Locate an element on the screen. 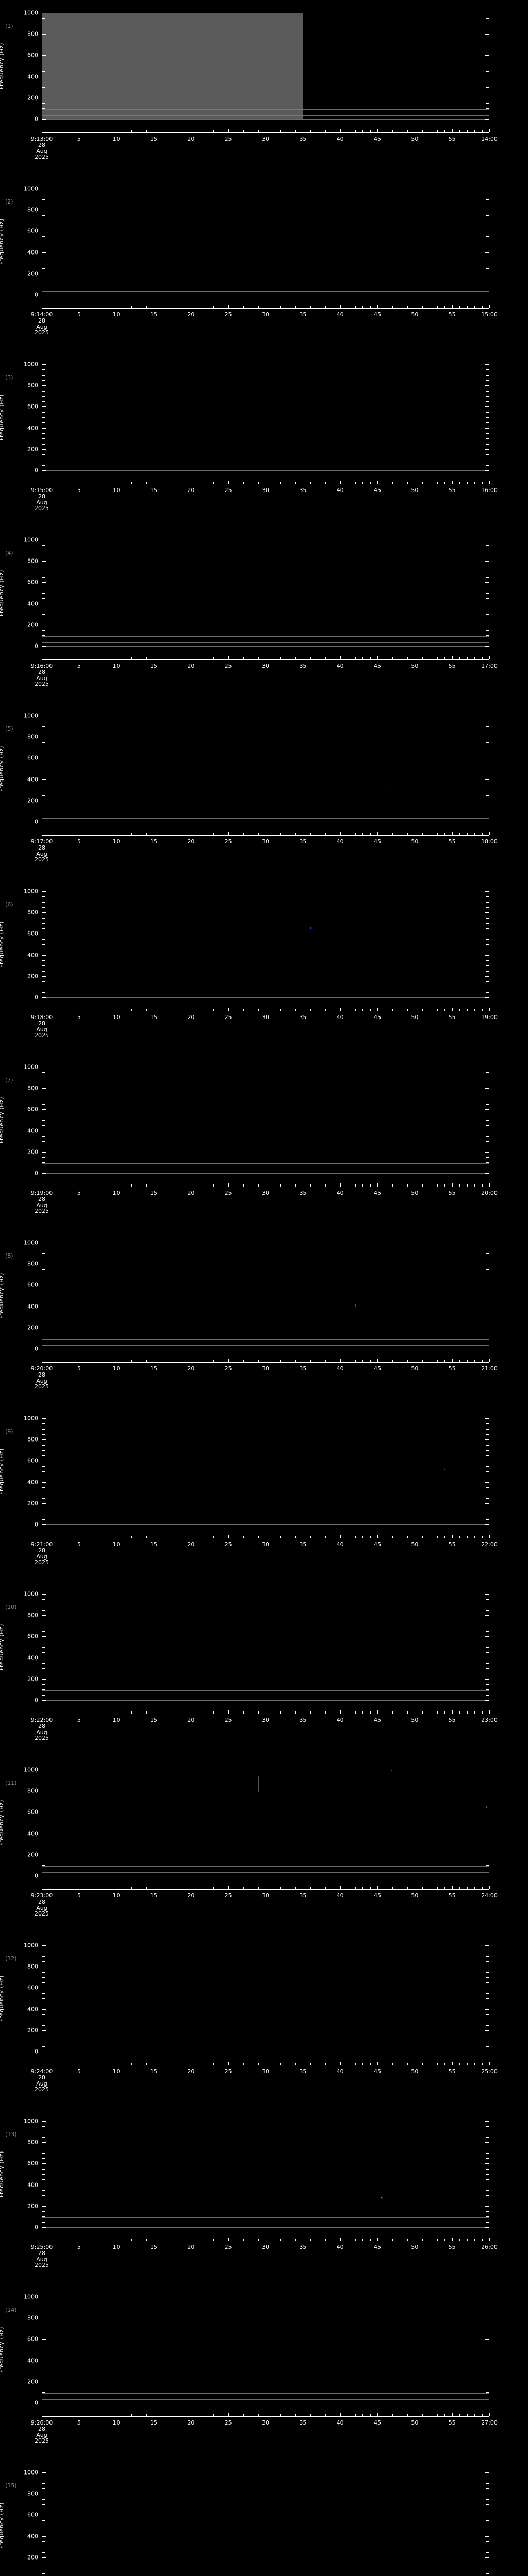  y-tick-label: 0 is located at coordinates (37, 119).